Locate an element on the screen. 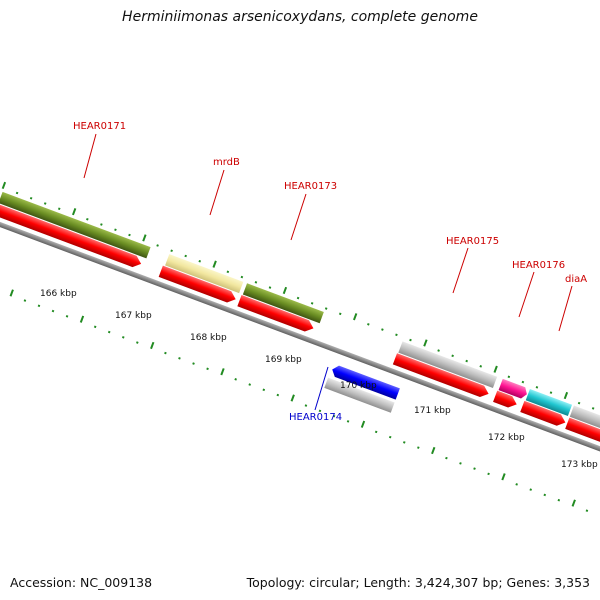 The image size is (600, 600). gene-diaa-feature is located at coordinates (549, 402).